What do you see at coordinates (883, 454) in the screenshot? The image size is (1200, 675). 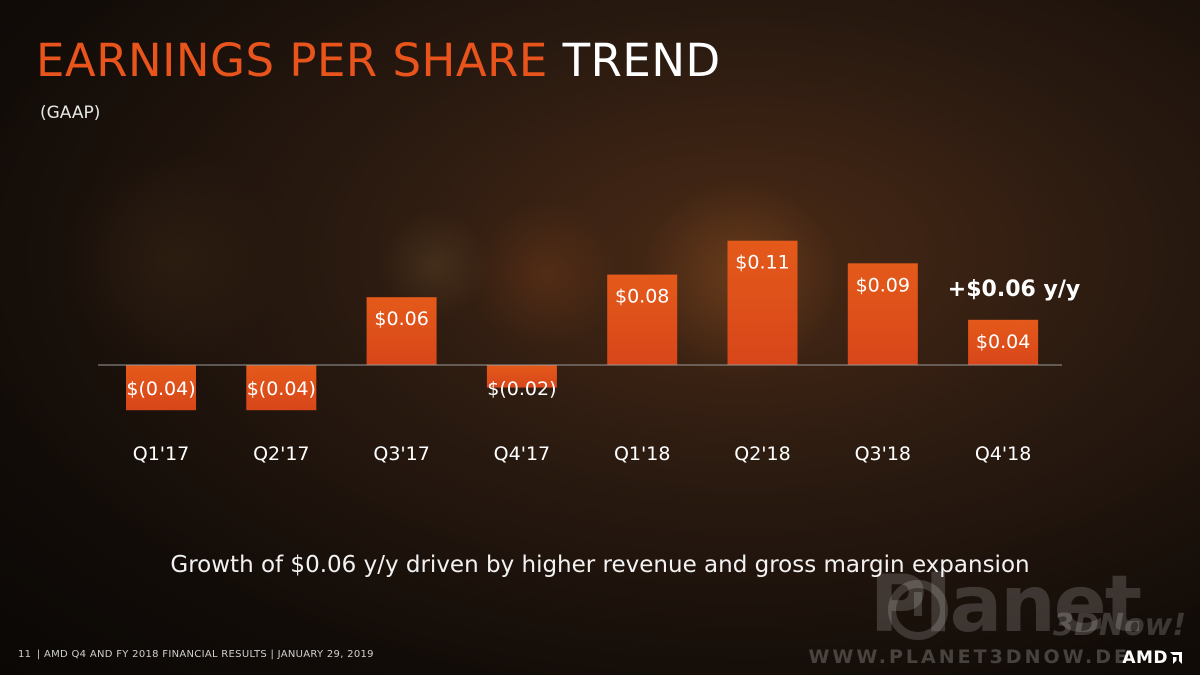 I see `category-tick-label: Q3'18` at bounding box center [883, 454].